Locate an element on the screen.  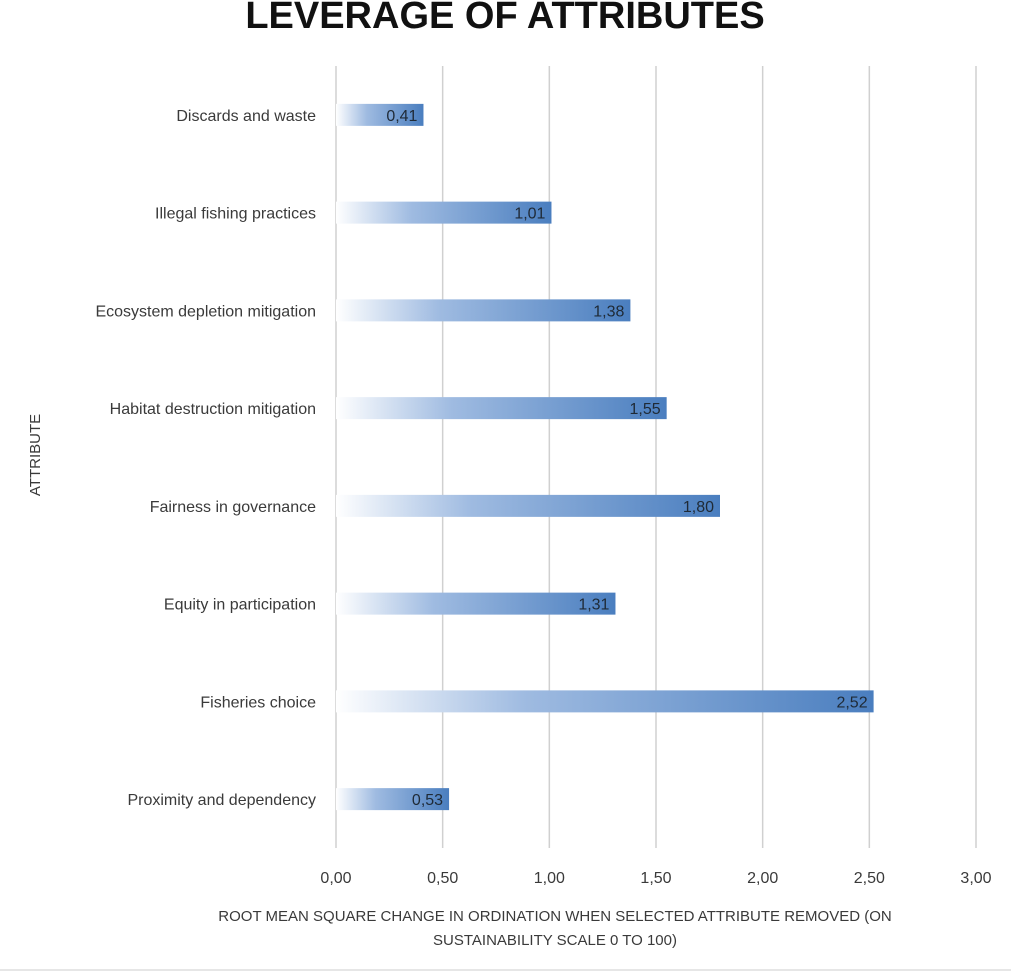
x-tick-label: 2,50 is located at coordinates (869, 878).